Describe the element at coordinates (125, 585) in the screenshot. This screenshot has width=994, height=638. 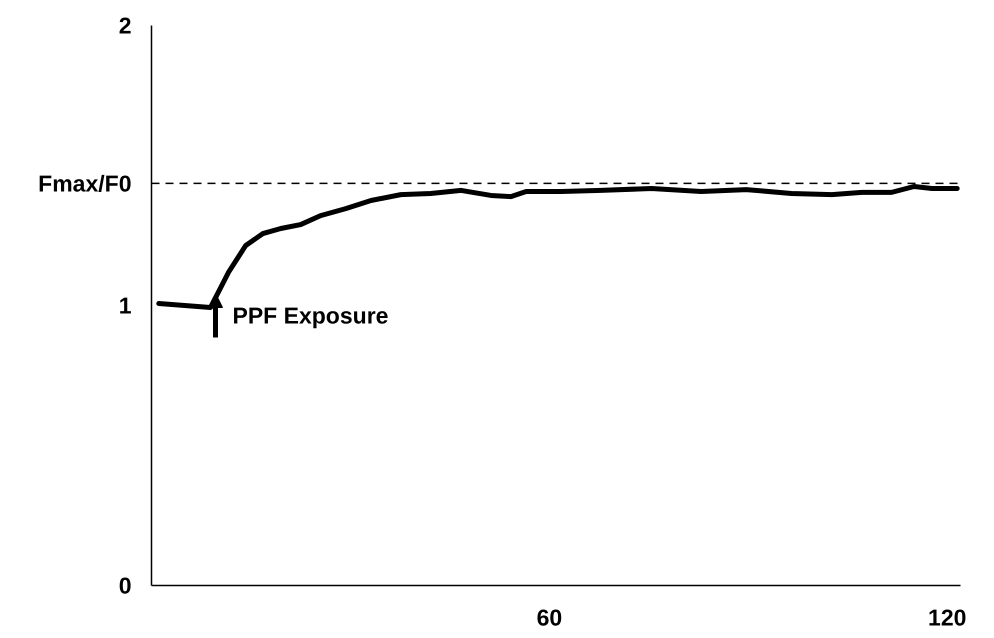
I see `y-tick-label: 0` at that location.